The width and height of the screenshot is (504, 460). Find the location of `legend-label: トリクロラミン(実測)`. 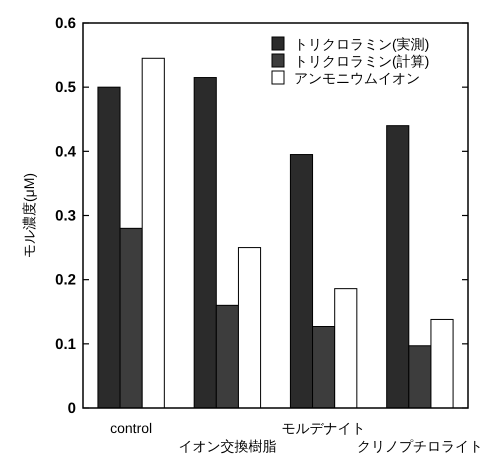

legend-label: トリクロラミン(実測) is located at coordinates (362, 44).